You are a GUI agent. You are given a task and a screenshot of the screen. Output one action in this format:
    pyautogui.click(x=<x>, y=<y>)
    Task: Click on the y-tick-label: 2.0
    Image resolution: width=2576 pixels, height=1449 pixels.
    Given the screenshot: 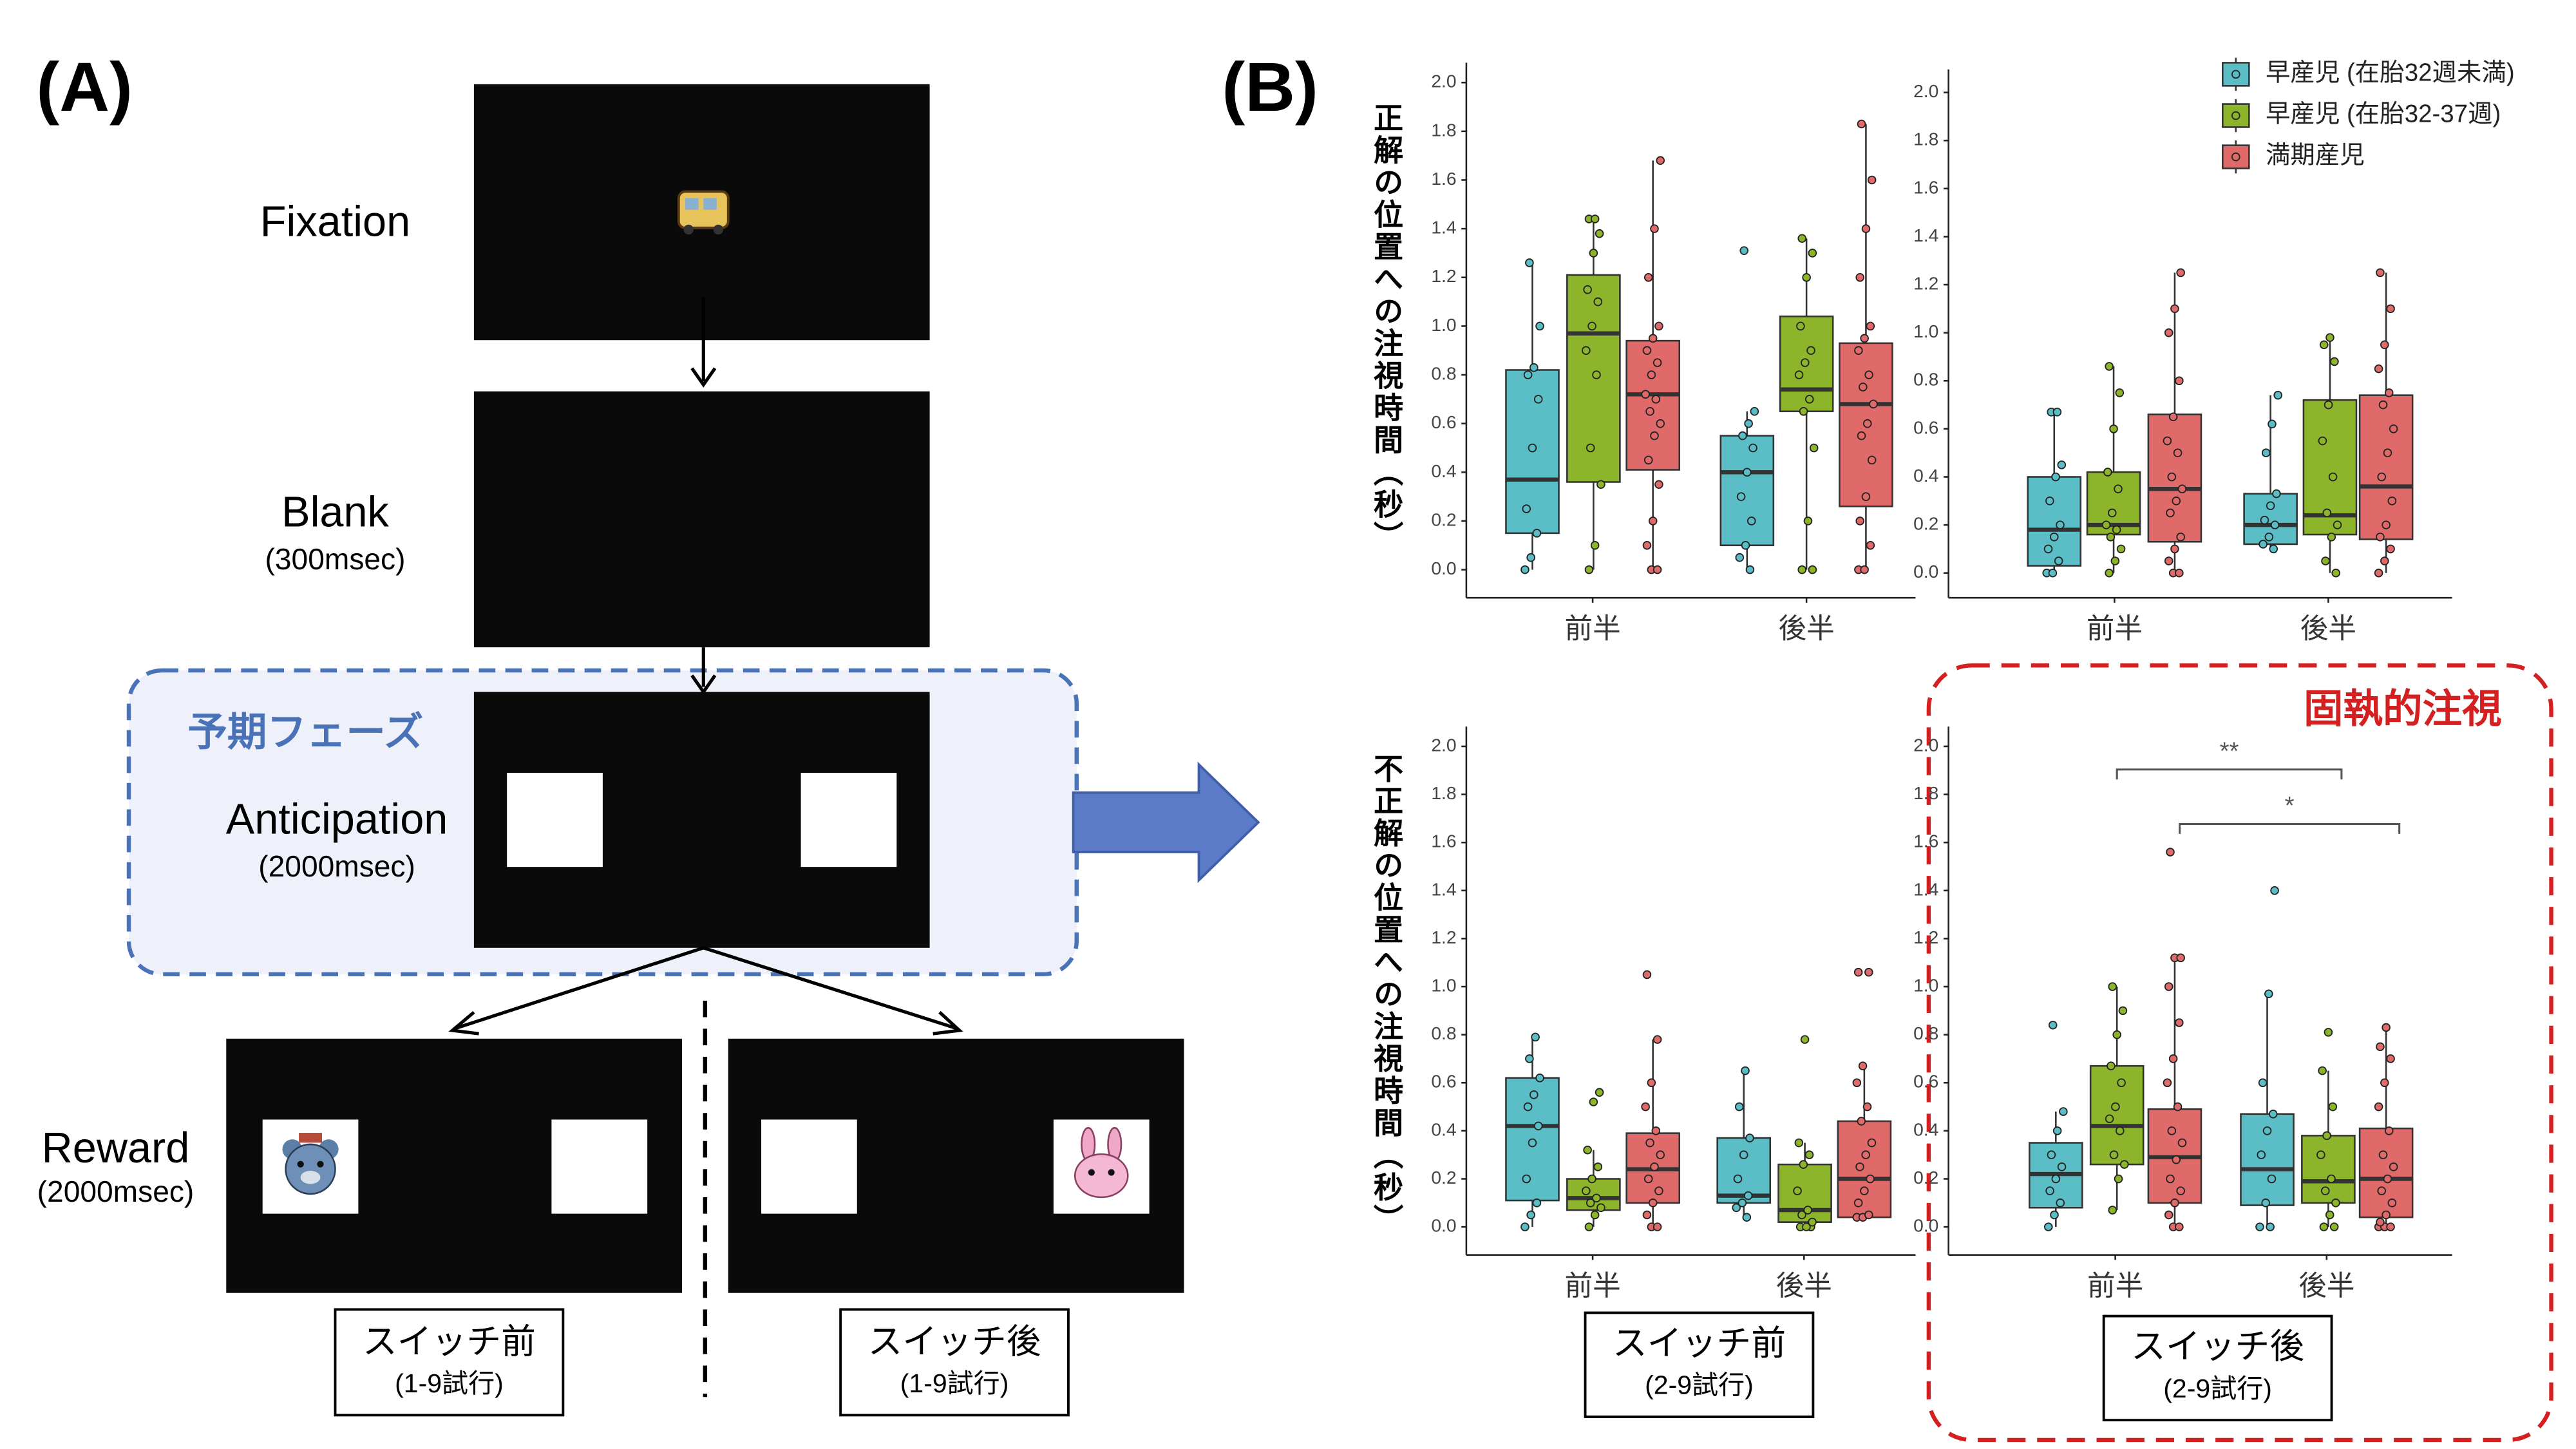 What is the action you would take?
    pyautogui.click(x=1444, y=745)
    